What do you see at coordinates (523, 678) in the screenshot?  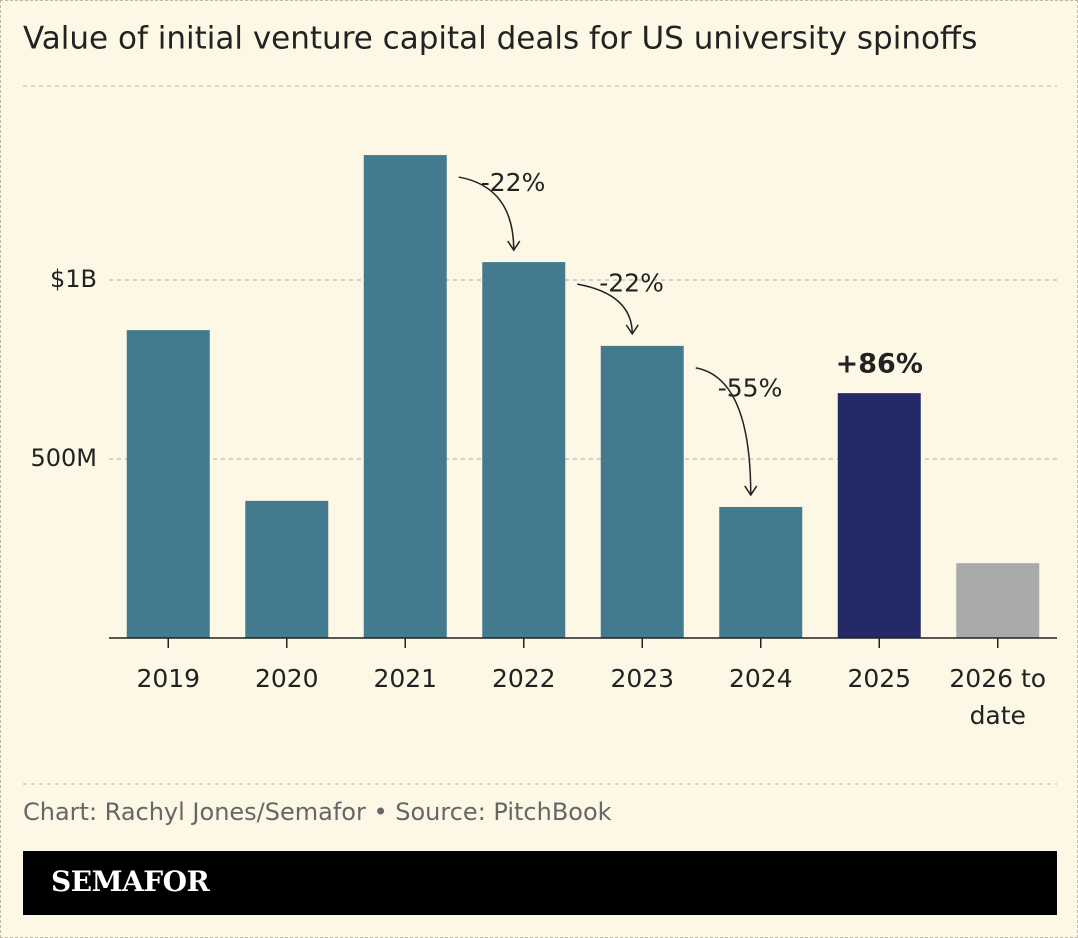 I see `x-tick-label: 2022` at bounding box center [523, 678].